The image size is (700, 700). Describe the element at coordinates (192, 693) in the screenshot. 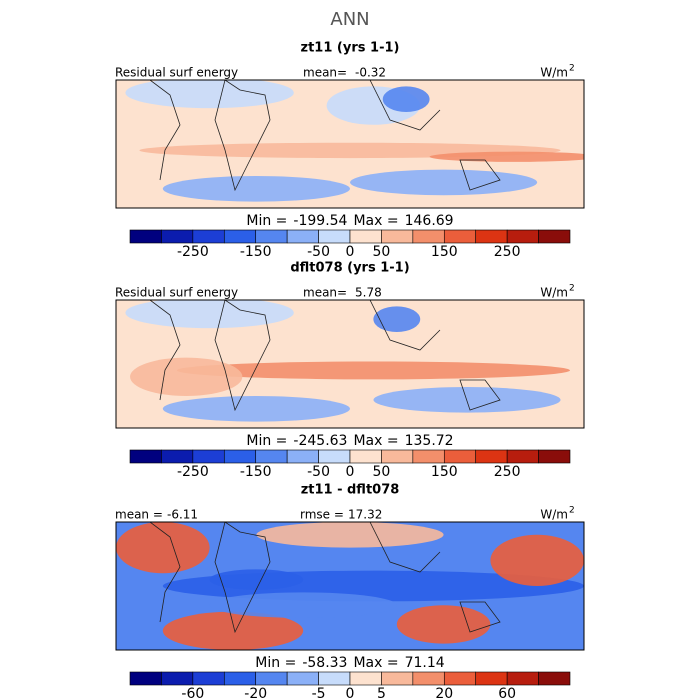

I see `colorbar-tick-label: -60` at that location.